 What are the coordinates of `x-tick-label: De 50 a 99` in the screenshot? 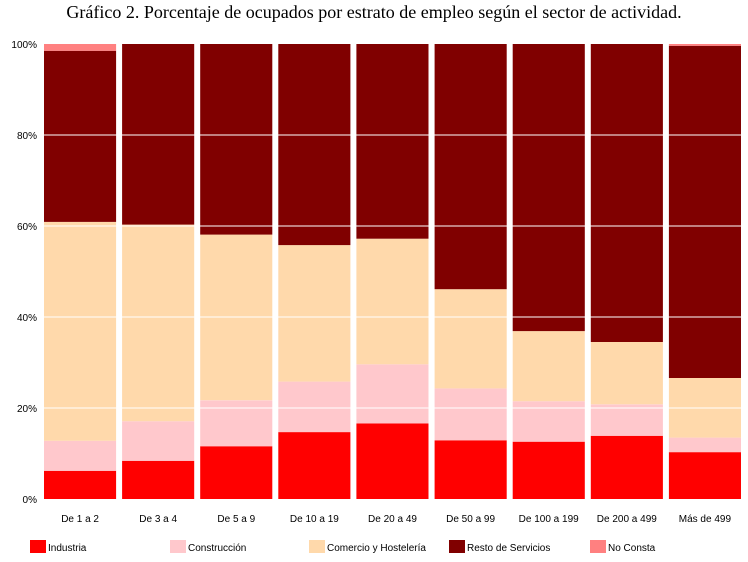 It's located at (470, 519).